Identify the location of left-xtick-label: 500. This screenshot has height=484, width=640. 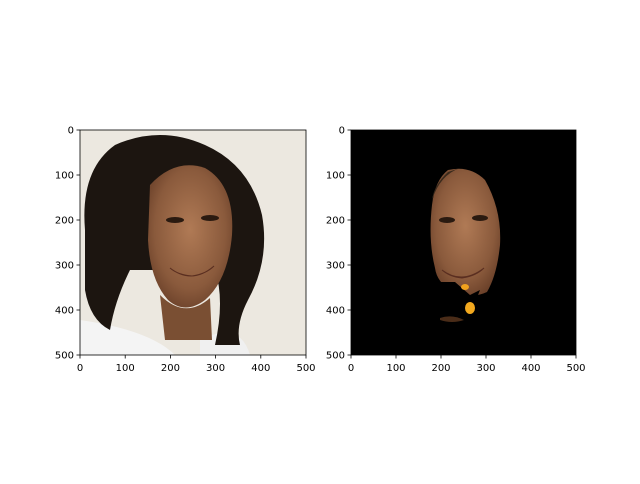
(305, 368).